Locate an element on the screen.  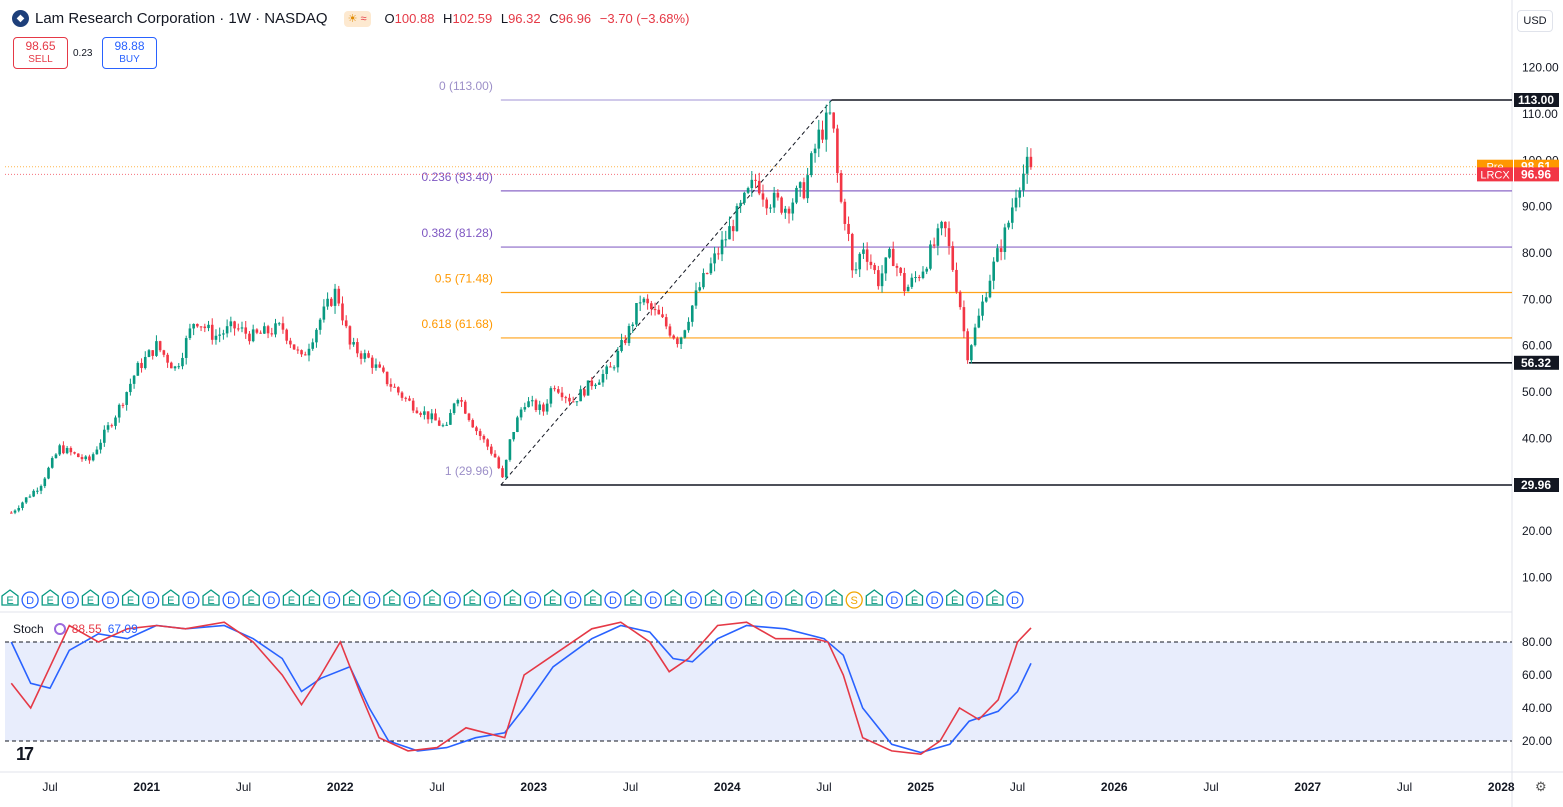
tradingview-logo-icon: 17 is located at coordinates (25, 754).